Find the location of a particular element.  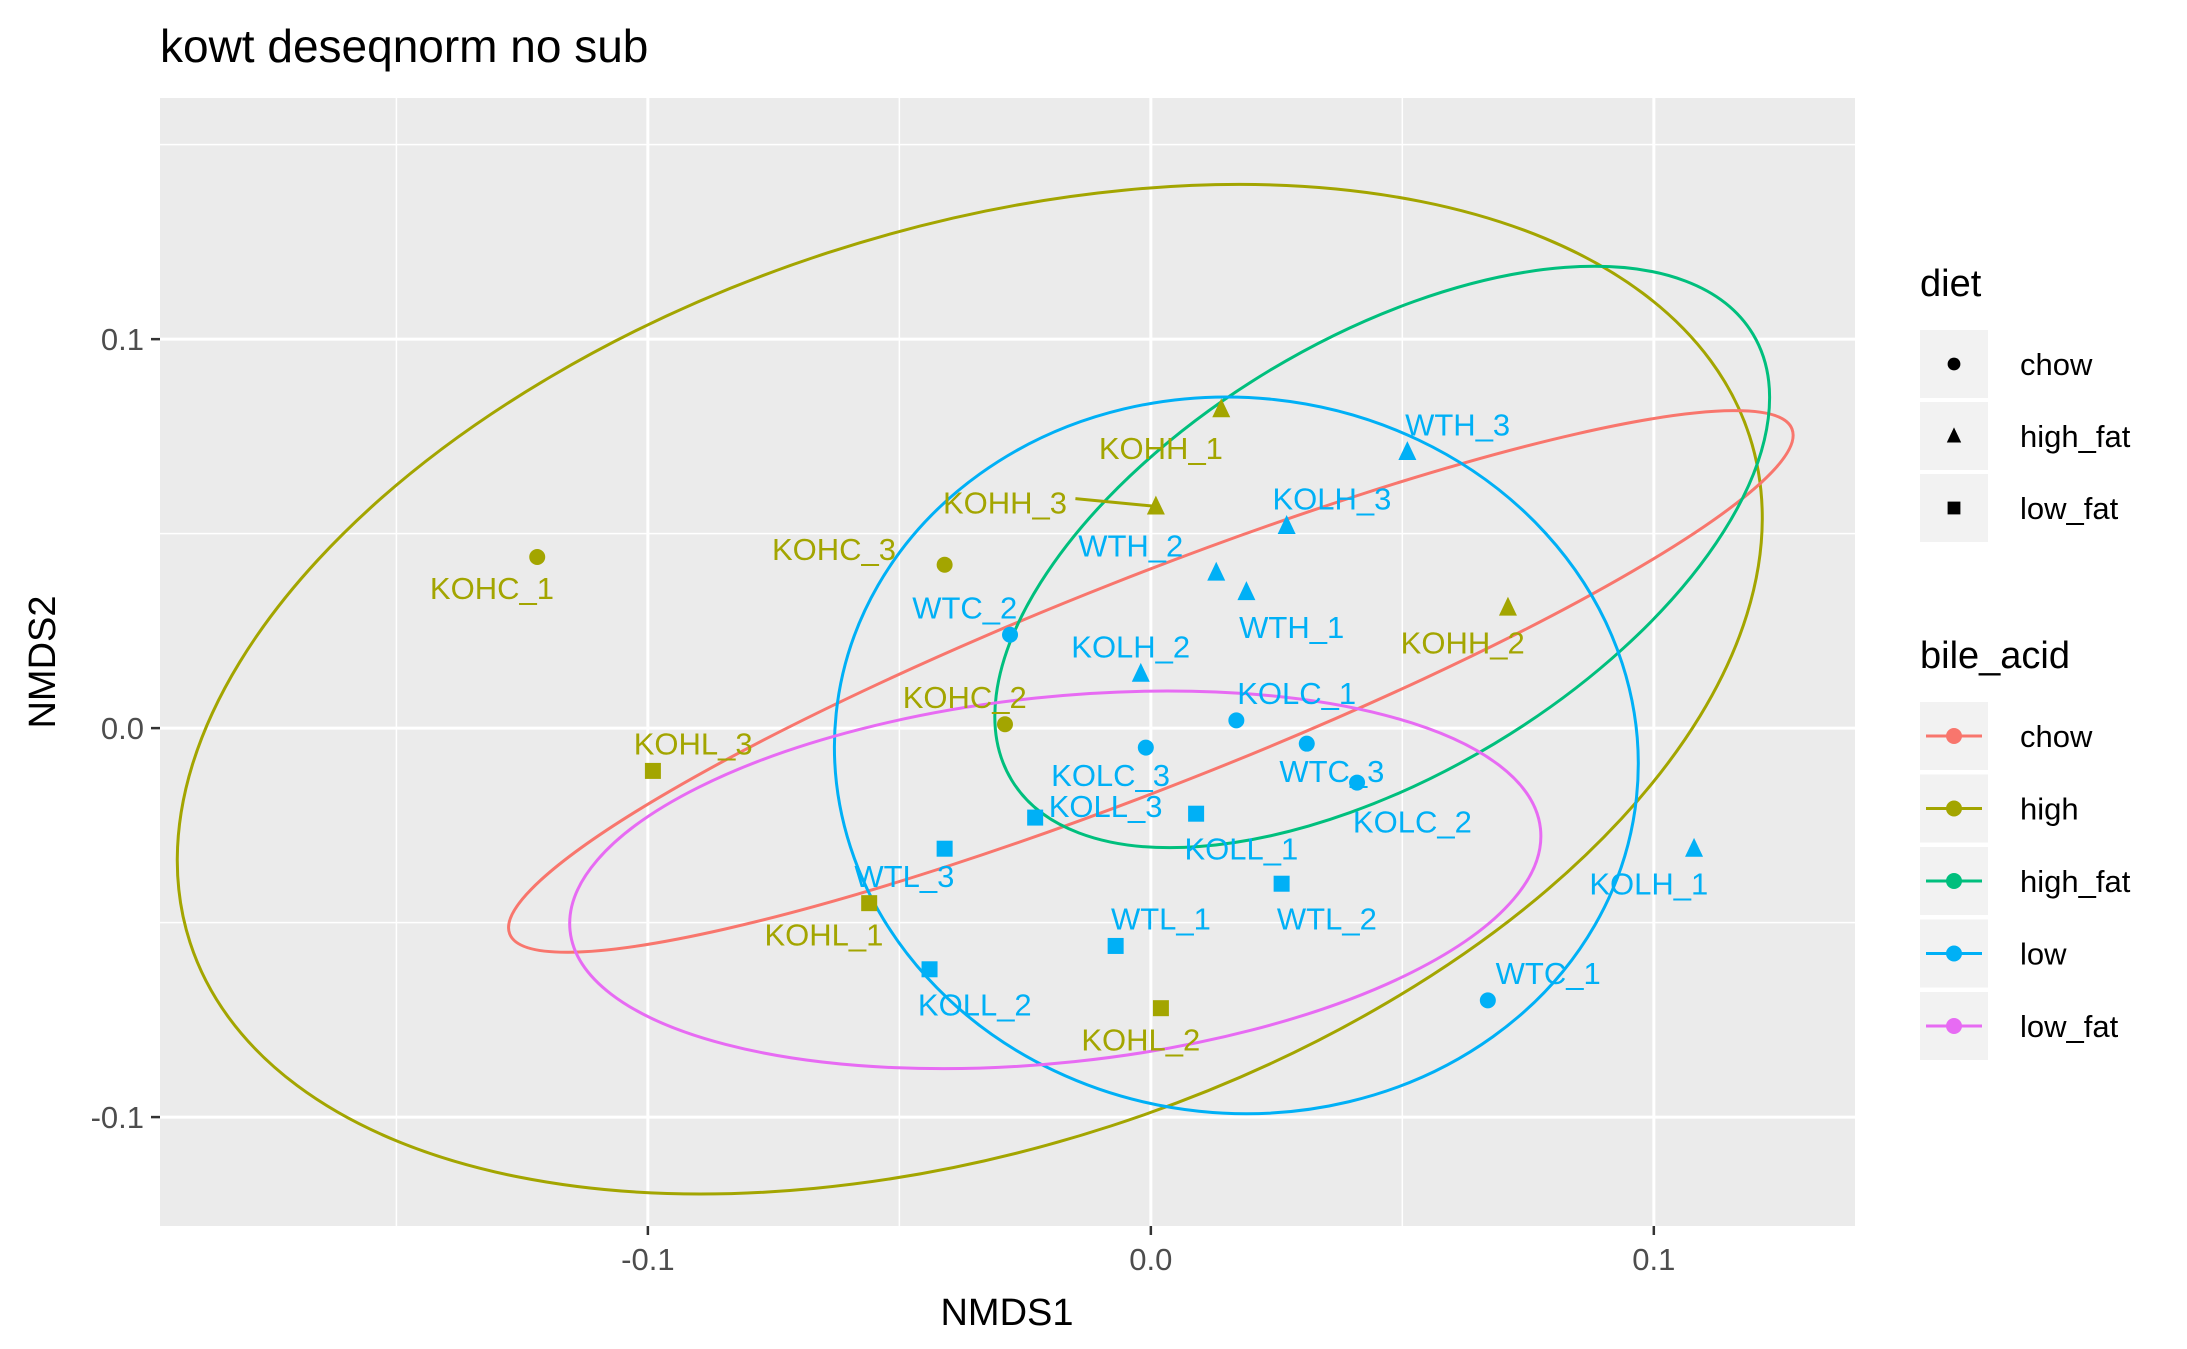

point-label-kohh_3: KOHH_3 is located at coordinates (1005, 503).